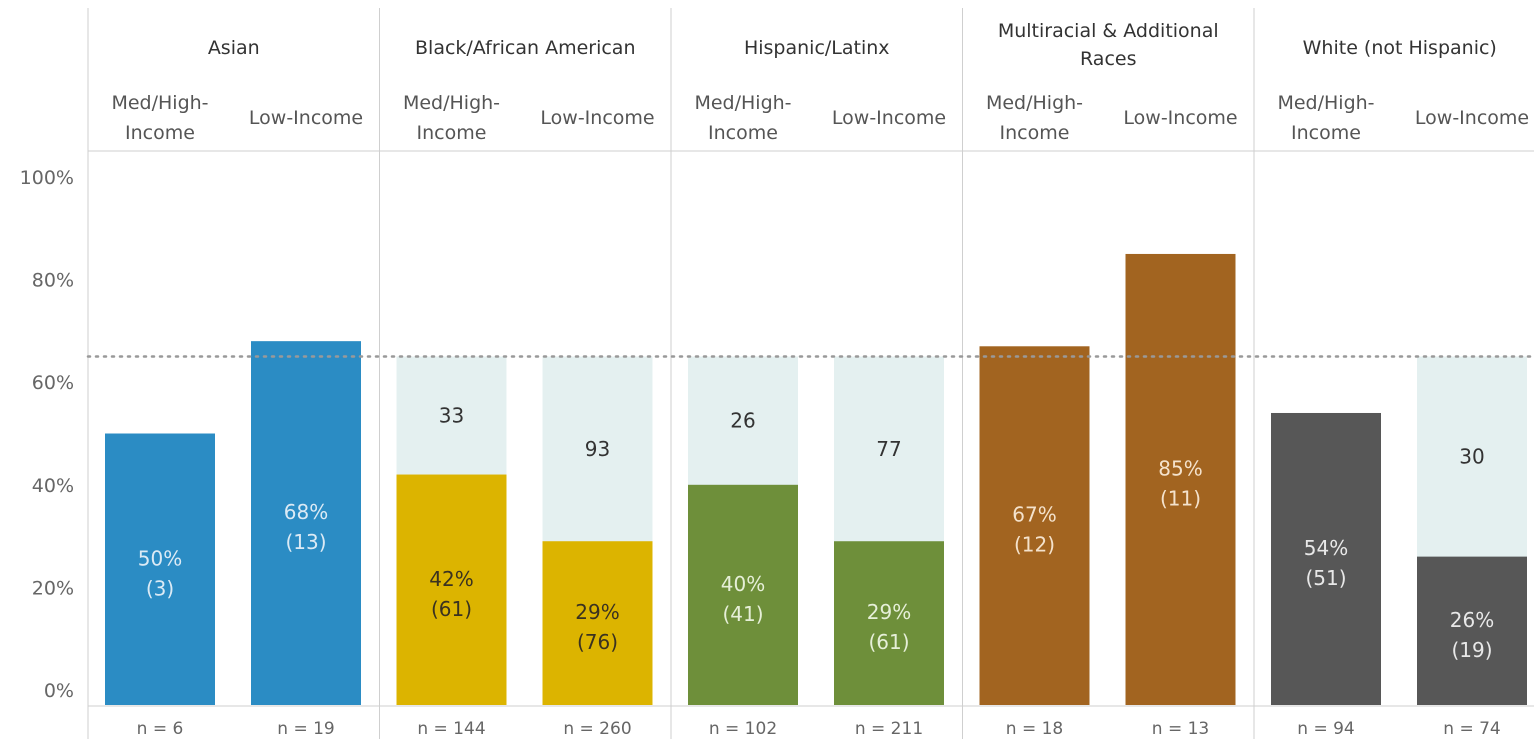 The width and height of the screenshot is (1534, 739). What do you see at coordinates (451, 729) in the screenshot?
I see `n-label: n = 144` at bounding box center [451, 729].